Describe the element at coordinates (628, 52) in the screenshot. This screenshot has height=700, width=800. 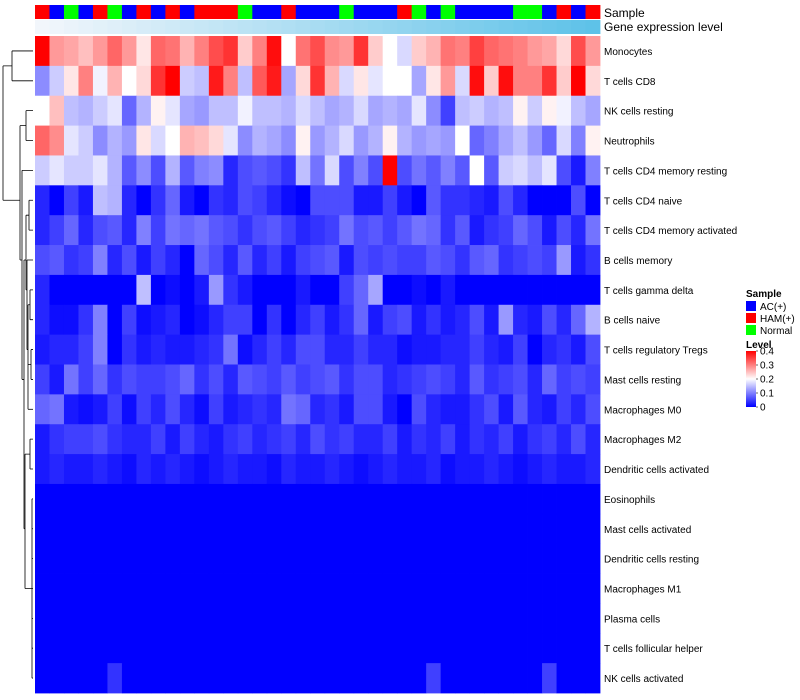
I see `row-label: Monocytes` at that location.